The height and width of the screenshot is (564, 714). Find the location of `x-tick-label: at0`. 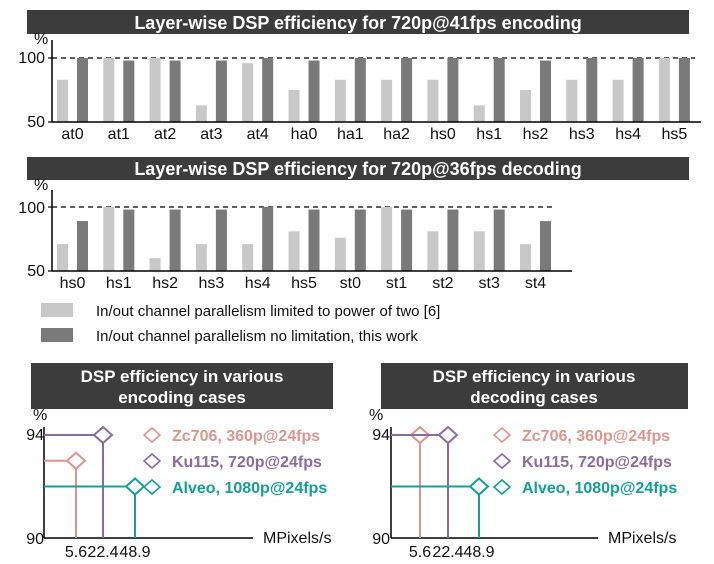

x-tick-label: at0 is located at coordinates (72, 134).